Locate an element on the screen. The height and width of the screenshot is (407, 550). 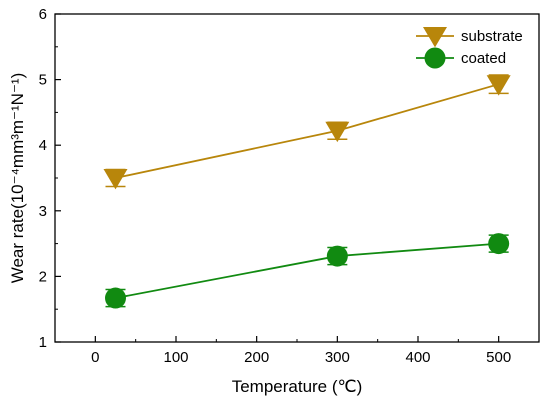
y-axis-ticks: 1 2 3 4 5 6 is located at coordinates (50, 178).